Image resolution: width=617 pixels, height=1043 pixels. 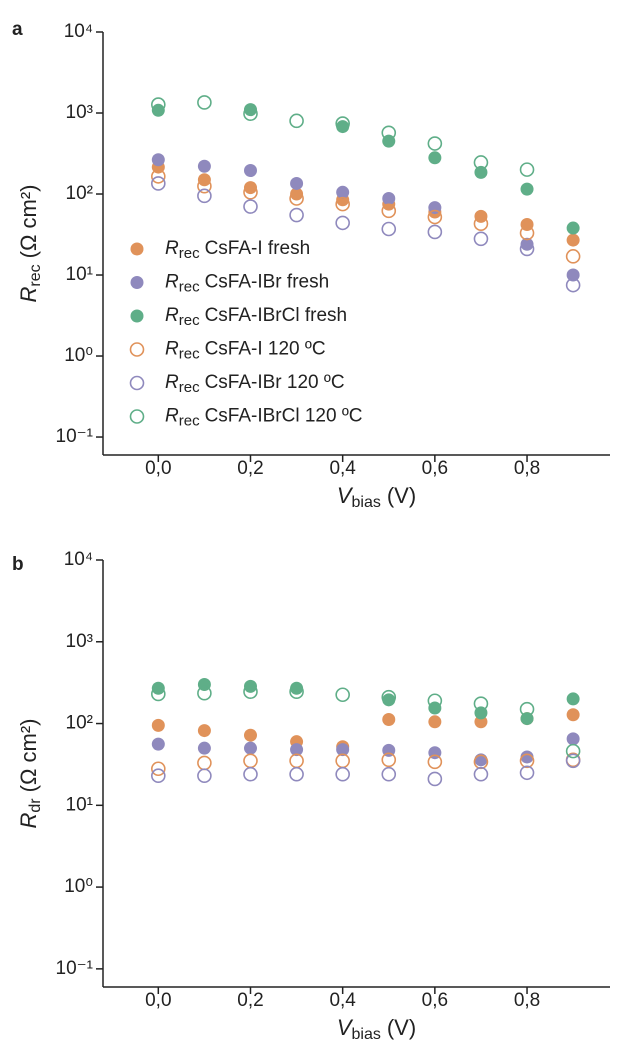 What do you see at coordinates (17, 29) in the screenshot?
I see `panel-label: a` at bounding box center [17, 29].